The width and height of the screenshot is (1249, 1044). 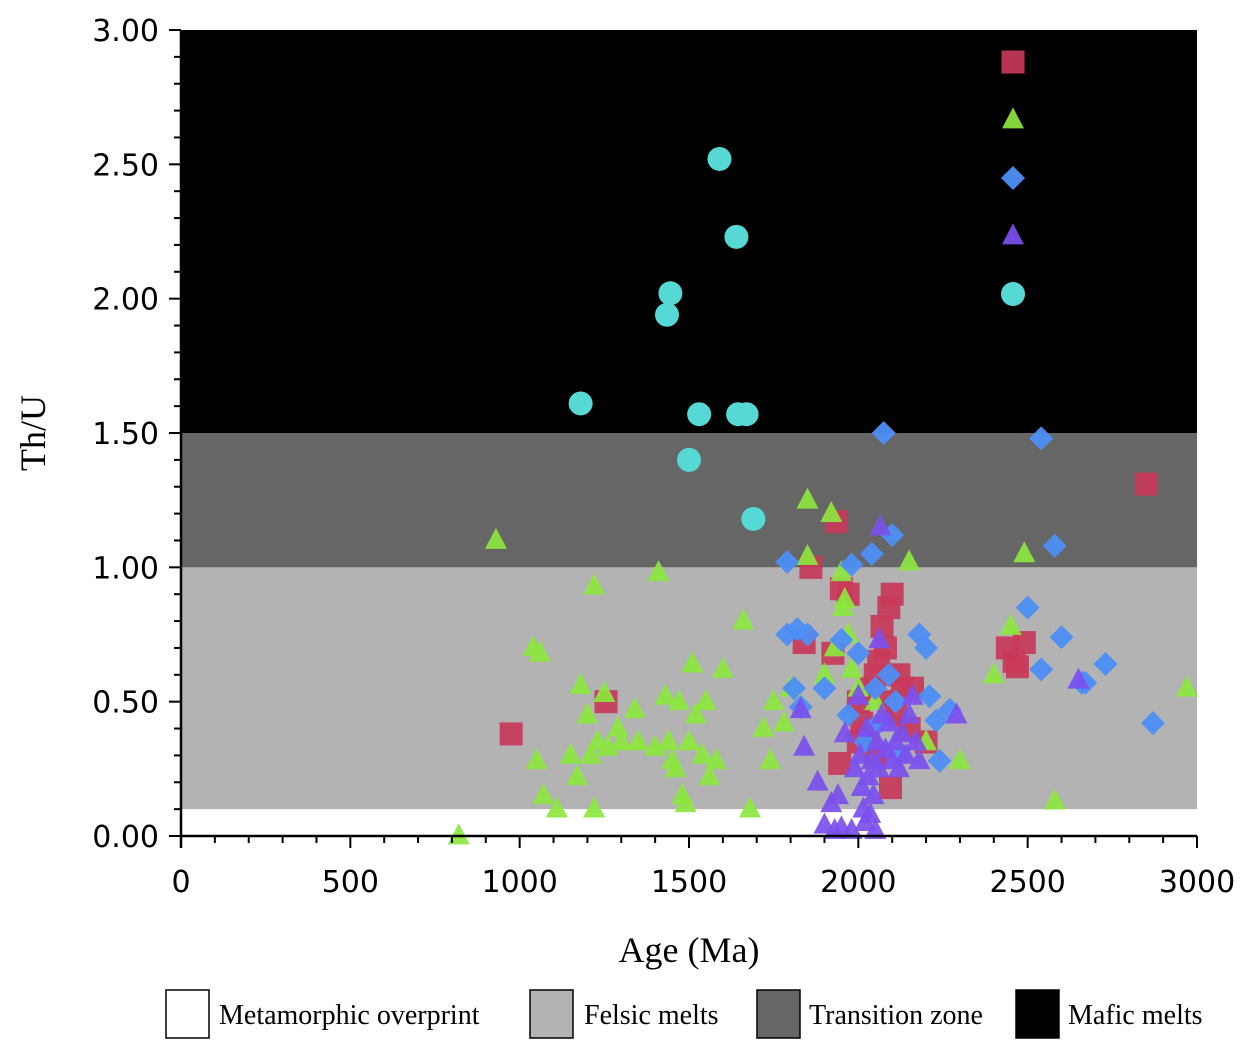 I want to click on zone-legend-label: Transition zone, so click(x=896, y=1015).